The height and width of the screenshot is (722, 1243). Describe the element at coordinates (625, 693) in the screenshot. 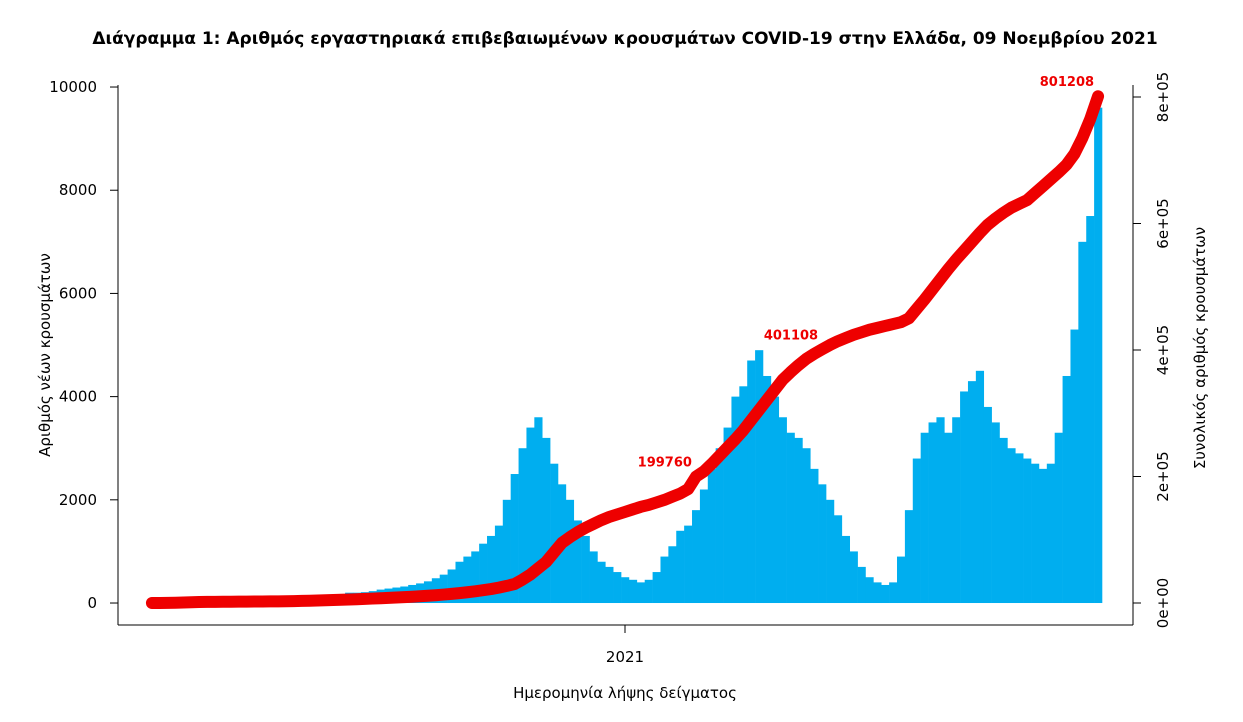

I see `x-axis-label: Ημερομηνία λήψης δείγματος` at that location.